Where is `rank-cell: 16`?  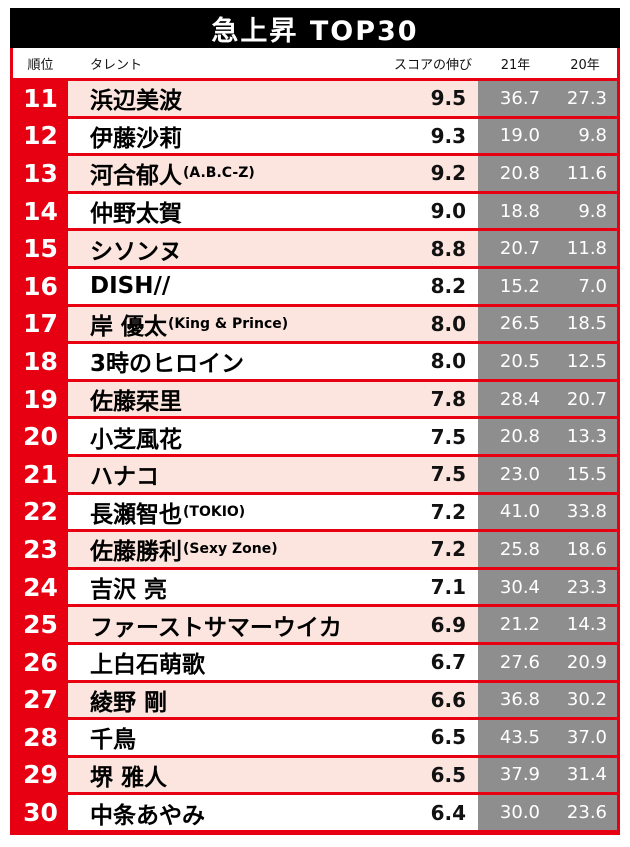
rank-cell: 16 is located at coordinates (40, 286).